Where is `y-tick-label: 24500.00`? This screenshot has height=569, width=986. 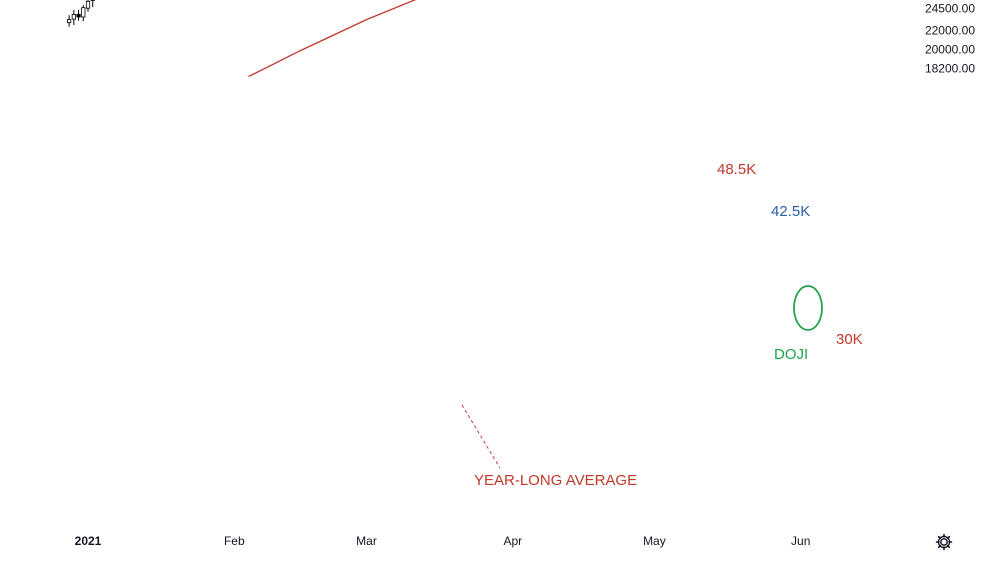 y-tick-label: 24500.00 is located at coordinates (950, 9).